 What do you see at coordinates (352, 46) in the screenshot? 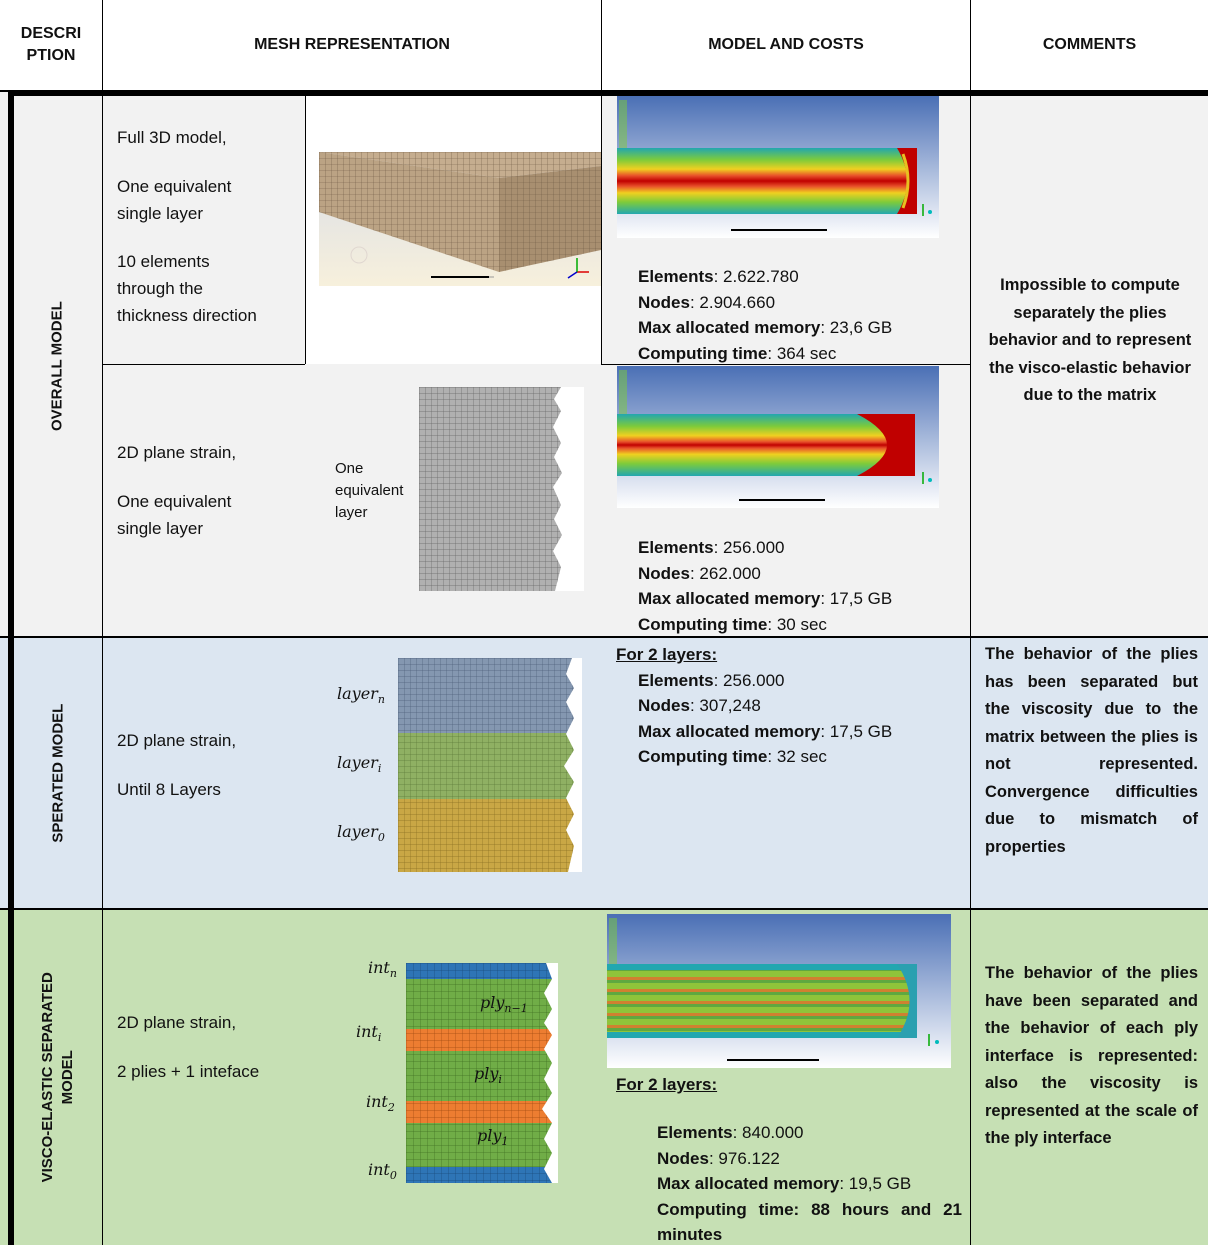
I see `header-mesh: MESH REPRESENTATION` at bounding box center [352, 46].